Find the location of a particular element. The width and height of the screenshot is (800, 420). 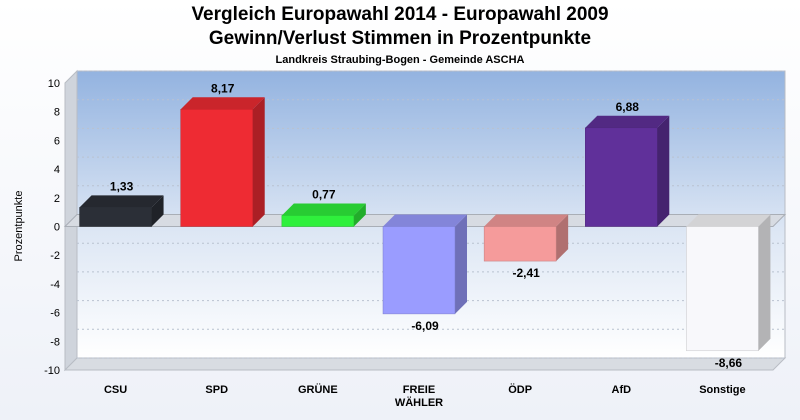

y-tick-label: -6 is located at coordinates (55, 314).